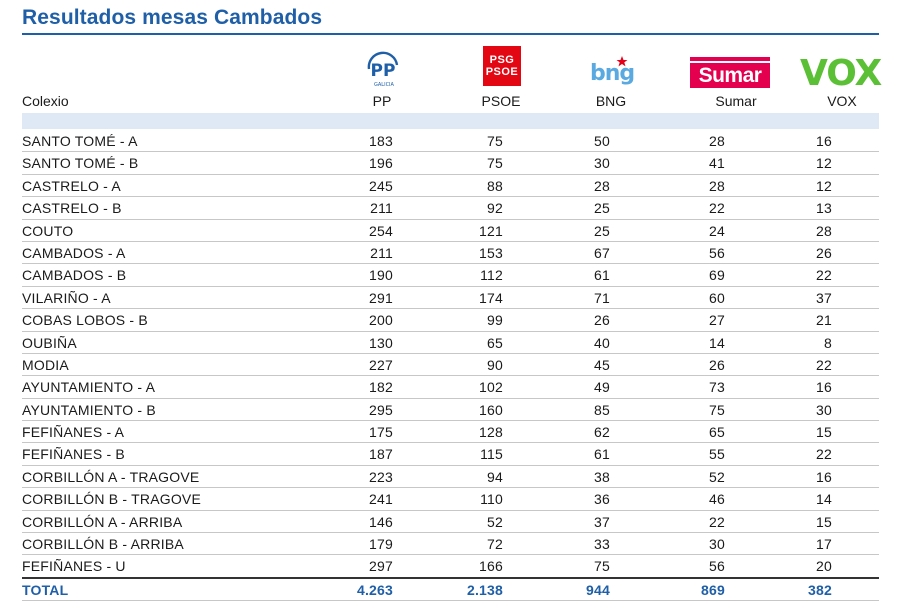 This screenshot has height=608, width=900. What do you see at coordinates (450, 163) in the screenshot?
I see `table-row: SANTO TOMÉ - B 196 75 30 41 12` at bounding box center [450, 163].